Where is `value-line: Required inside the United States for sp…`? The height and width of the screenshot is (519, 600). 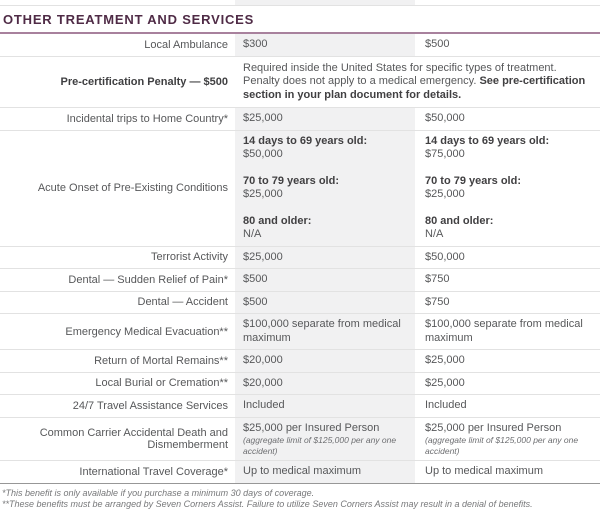
value-line: Required inside the United States for sp… is located at coordinates (416, 82).